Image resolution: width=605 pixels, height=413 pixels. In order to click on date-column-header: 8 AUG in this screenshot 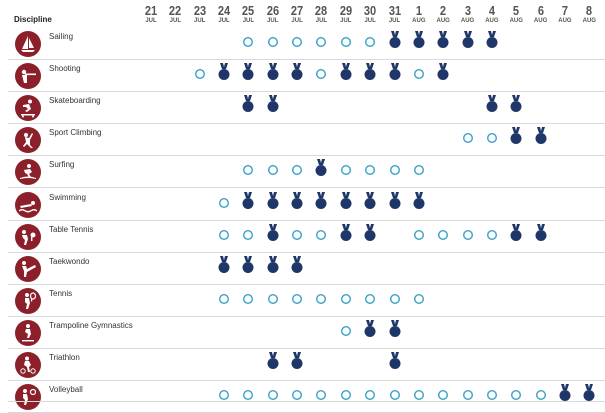, I will do `click(589, 14)`.